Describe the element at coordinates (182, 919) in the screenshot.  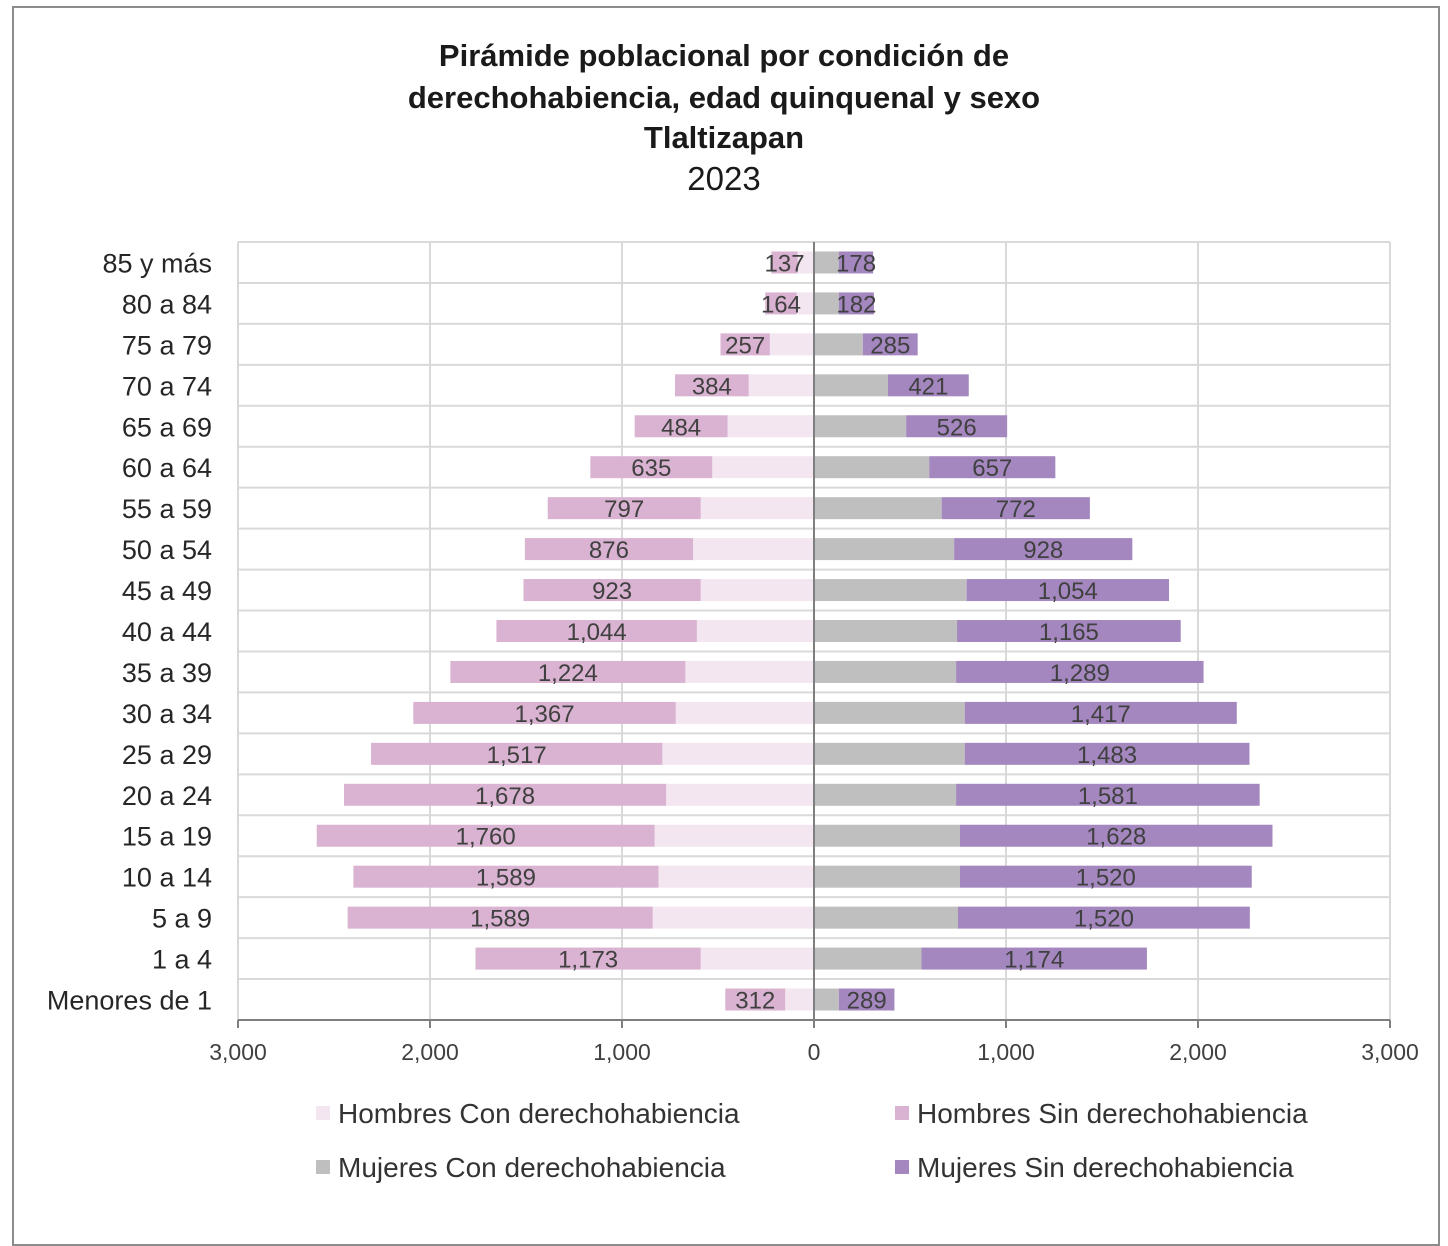
I see `category-label: 5 a 9` at that location.